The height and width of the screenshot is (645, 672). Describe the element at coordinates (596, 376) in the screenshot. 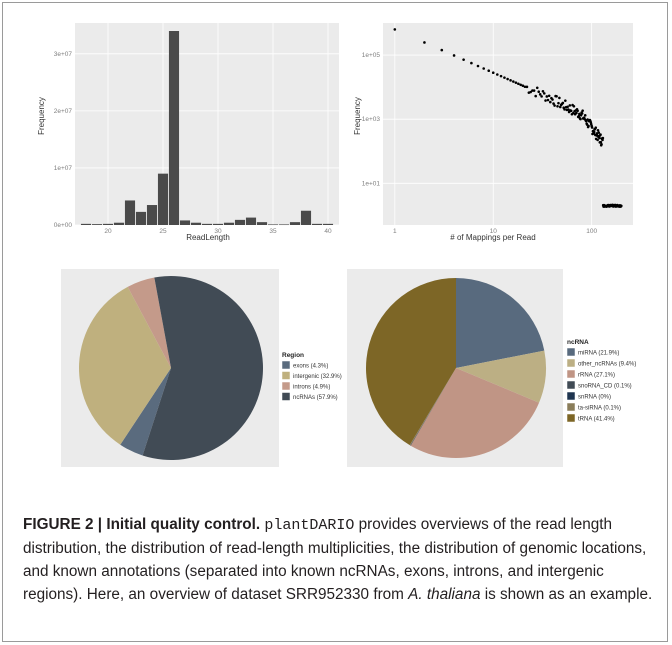

I see `legend-label: rRNA (27.1%)` at that location.